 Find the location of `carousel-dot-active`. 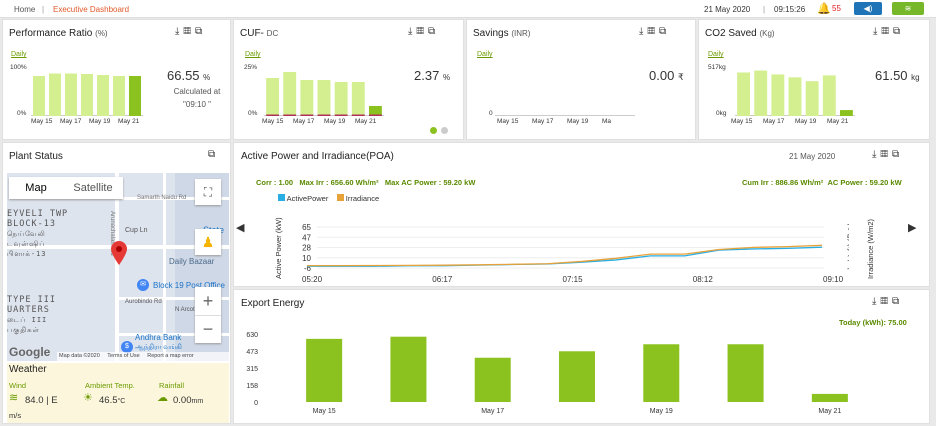

carousel-dot-active is located at coordinates (433, 130).